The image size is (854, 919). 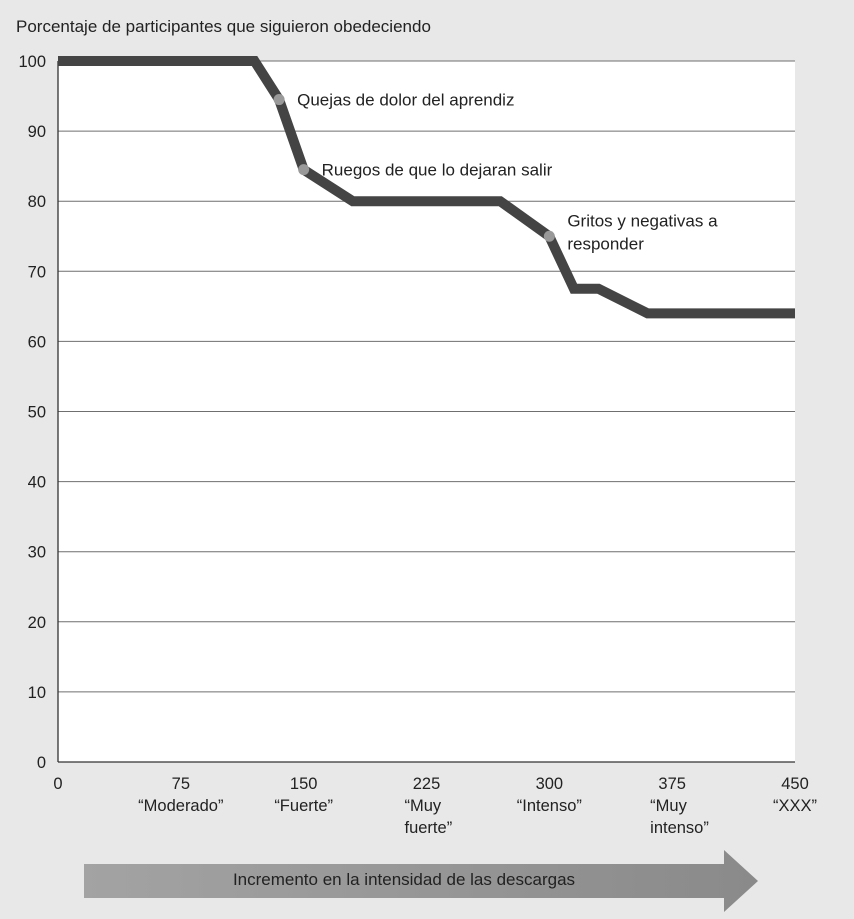 I want to click on x-tick-label-300: 300, so click(x=550, y=784).